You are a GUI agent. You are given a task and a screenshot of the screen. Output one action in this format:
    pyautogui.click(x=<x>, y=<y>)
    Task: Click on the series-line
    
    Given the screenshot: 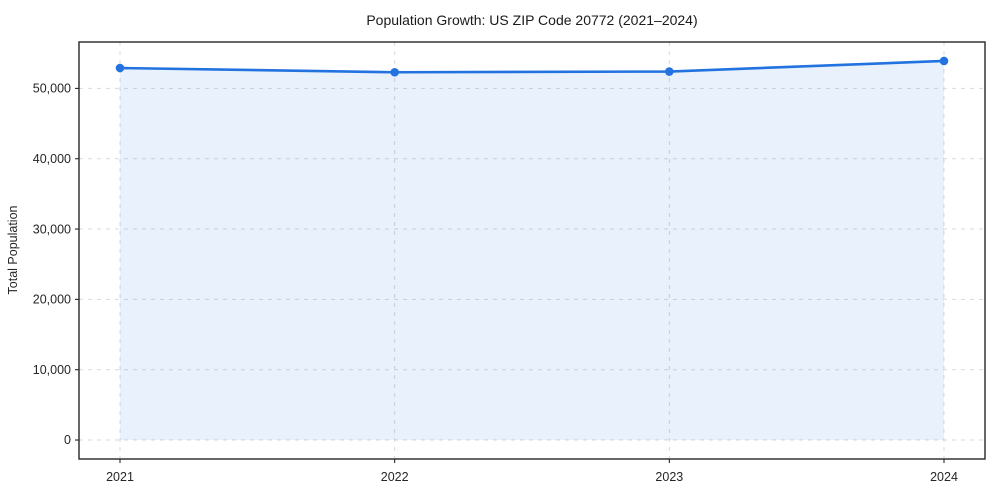 What is the action you would take?
    pyautogui.click(x=532, y=66)
    